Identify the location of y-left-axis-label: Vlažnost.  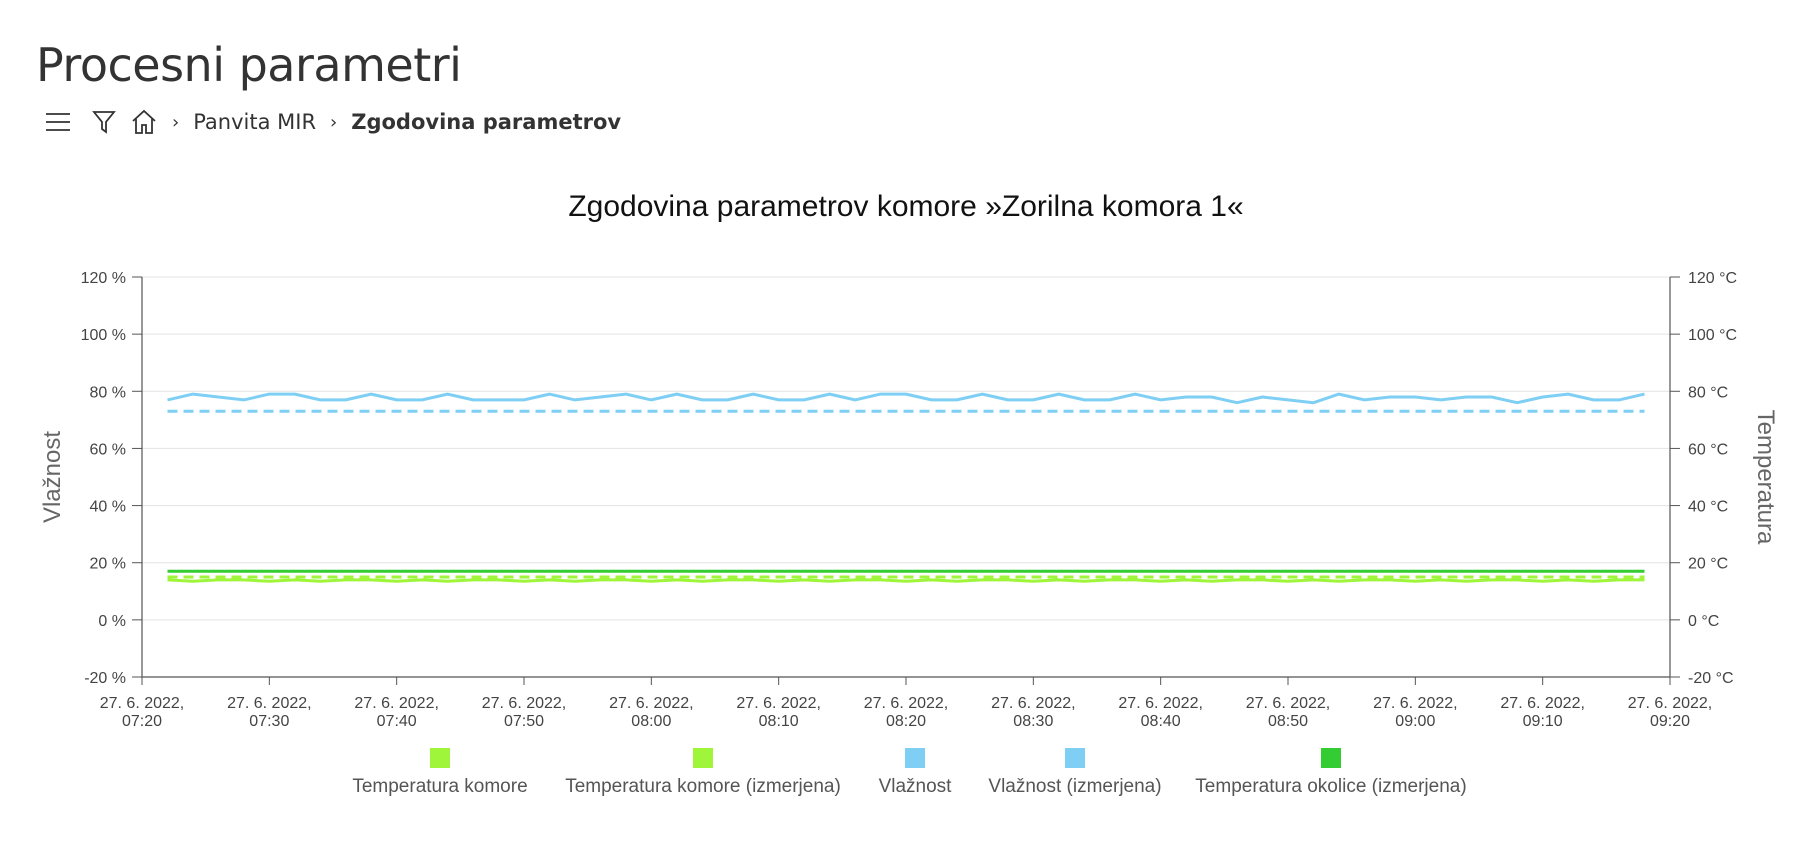
(52, 477).